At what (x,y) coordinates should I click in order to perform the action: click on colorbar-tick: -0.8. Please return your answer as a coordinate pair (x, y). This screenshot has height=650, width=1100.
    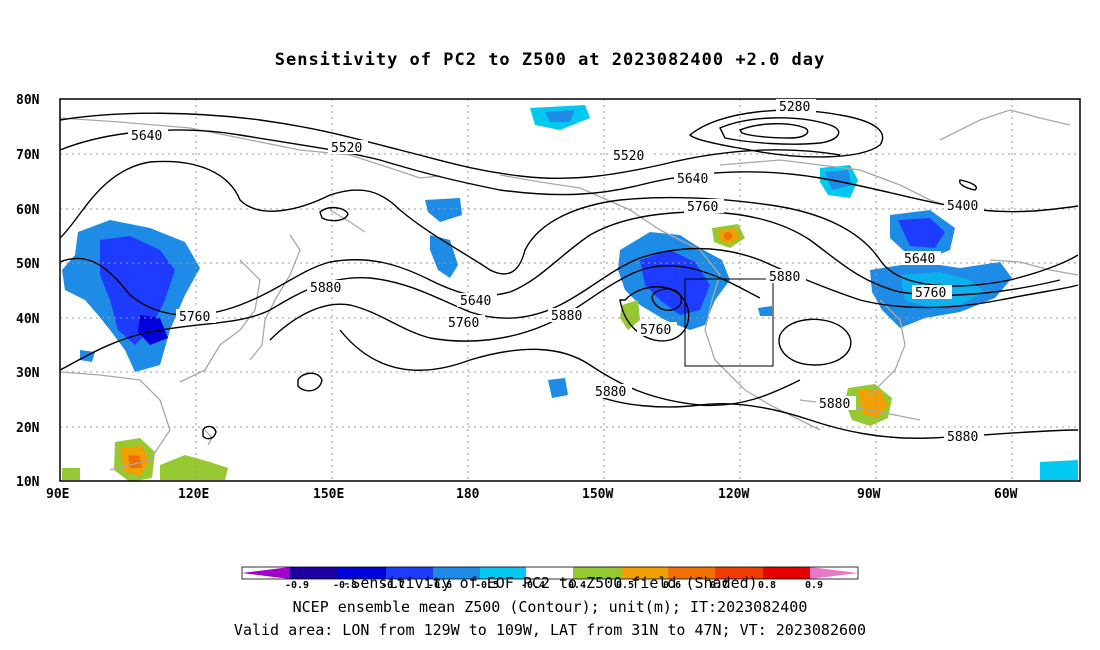
    Looking at the image, I should click on (345, 585).